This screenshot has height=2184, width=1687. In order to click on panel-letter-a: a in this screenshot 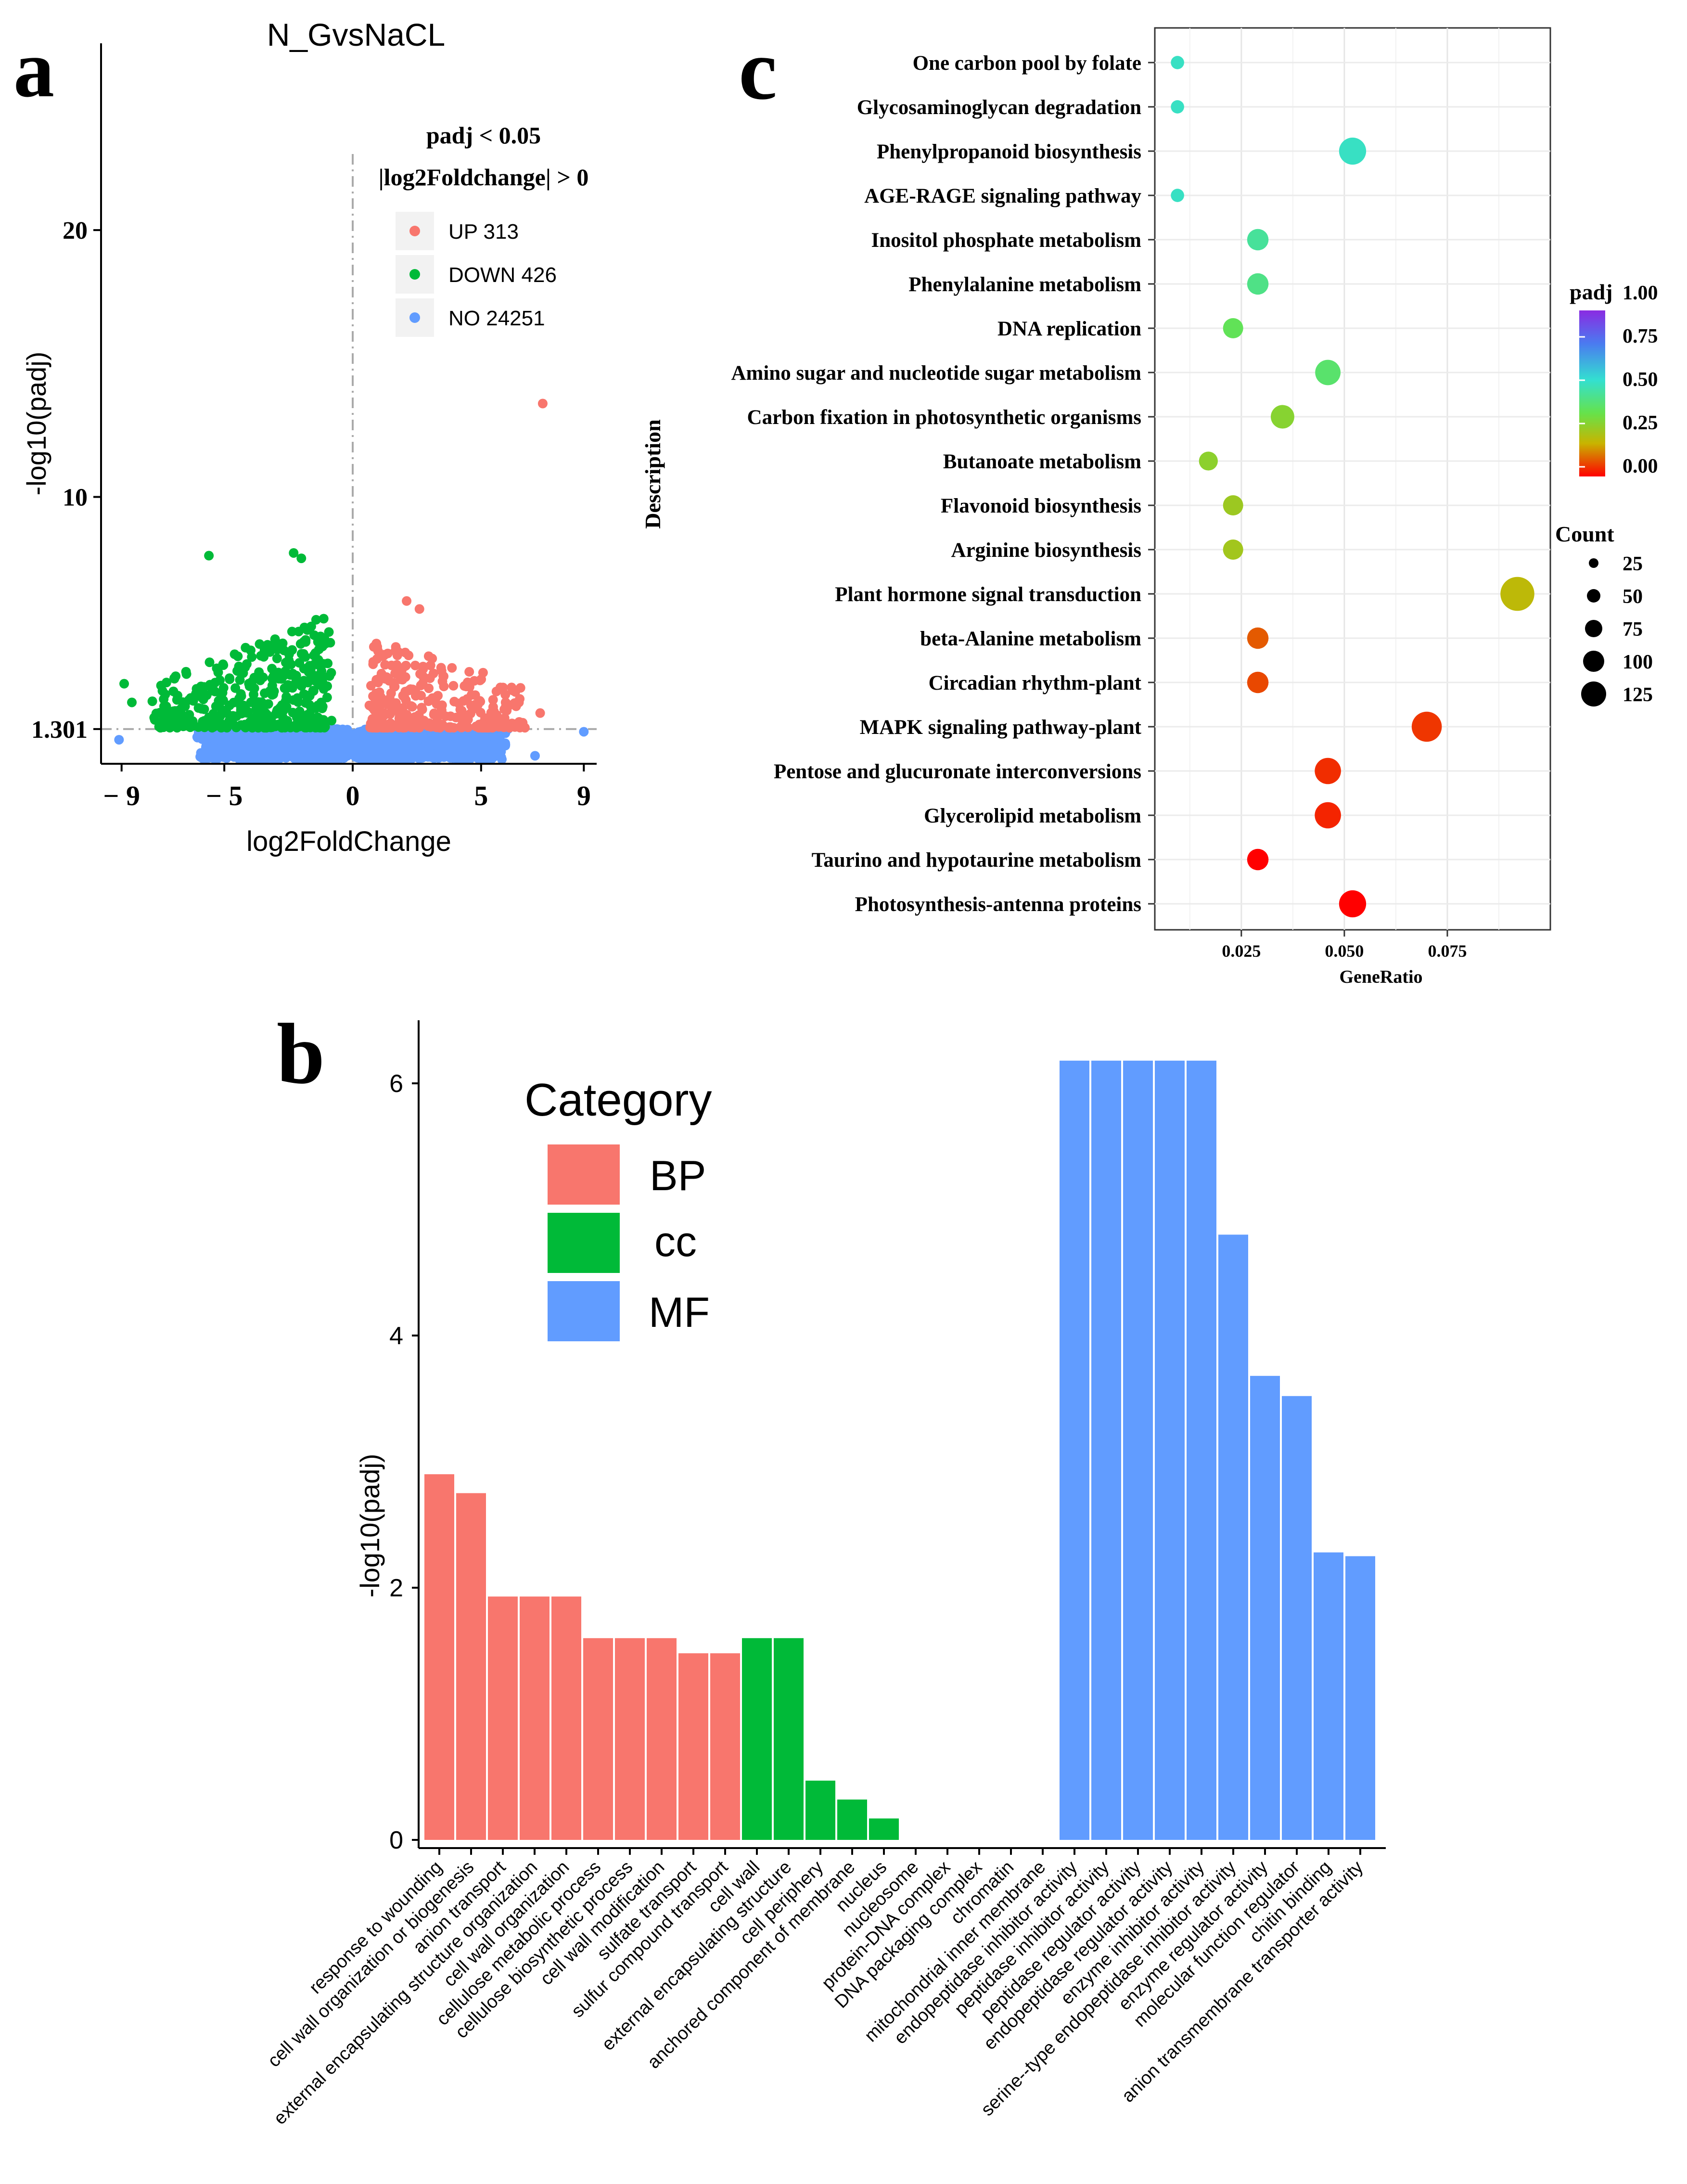, I will do `click(34, 69)`.